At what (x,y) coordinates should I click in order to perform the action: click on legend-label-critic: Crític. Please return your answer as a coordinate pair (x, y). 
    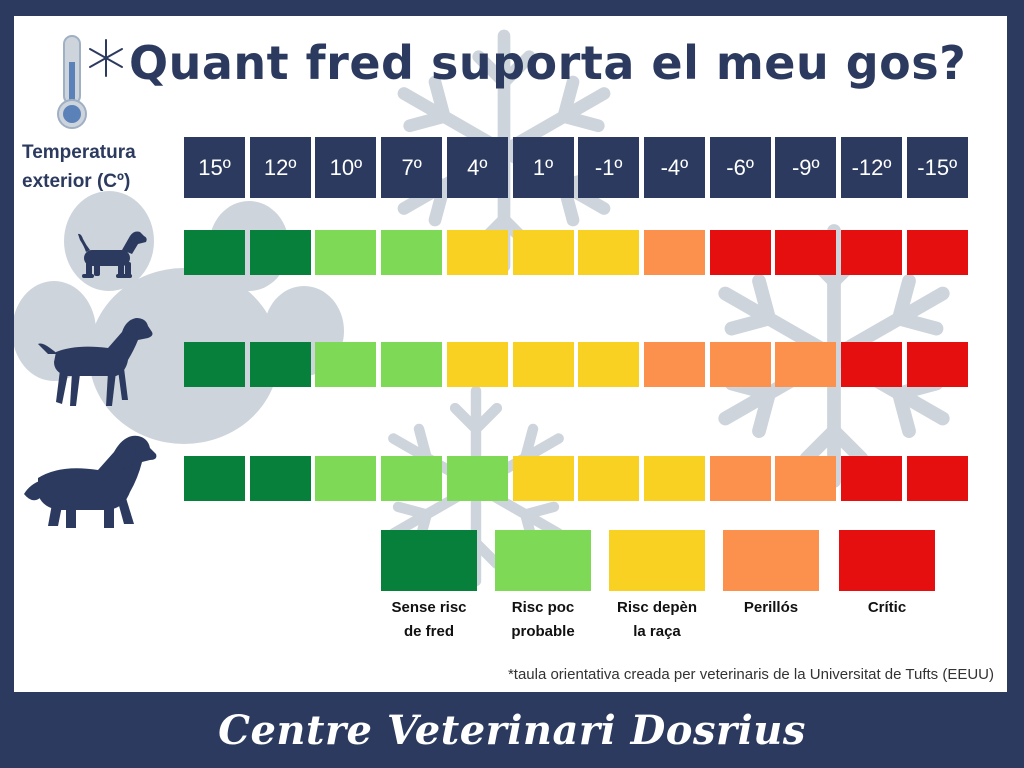
    Looking at the image, I should click on (887, 608).